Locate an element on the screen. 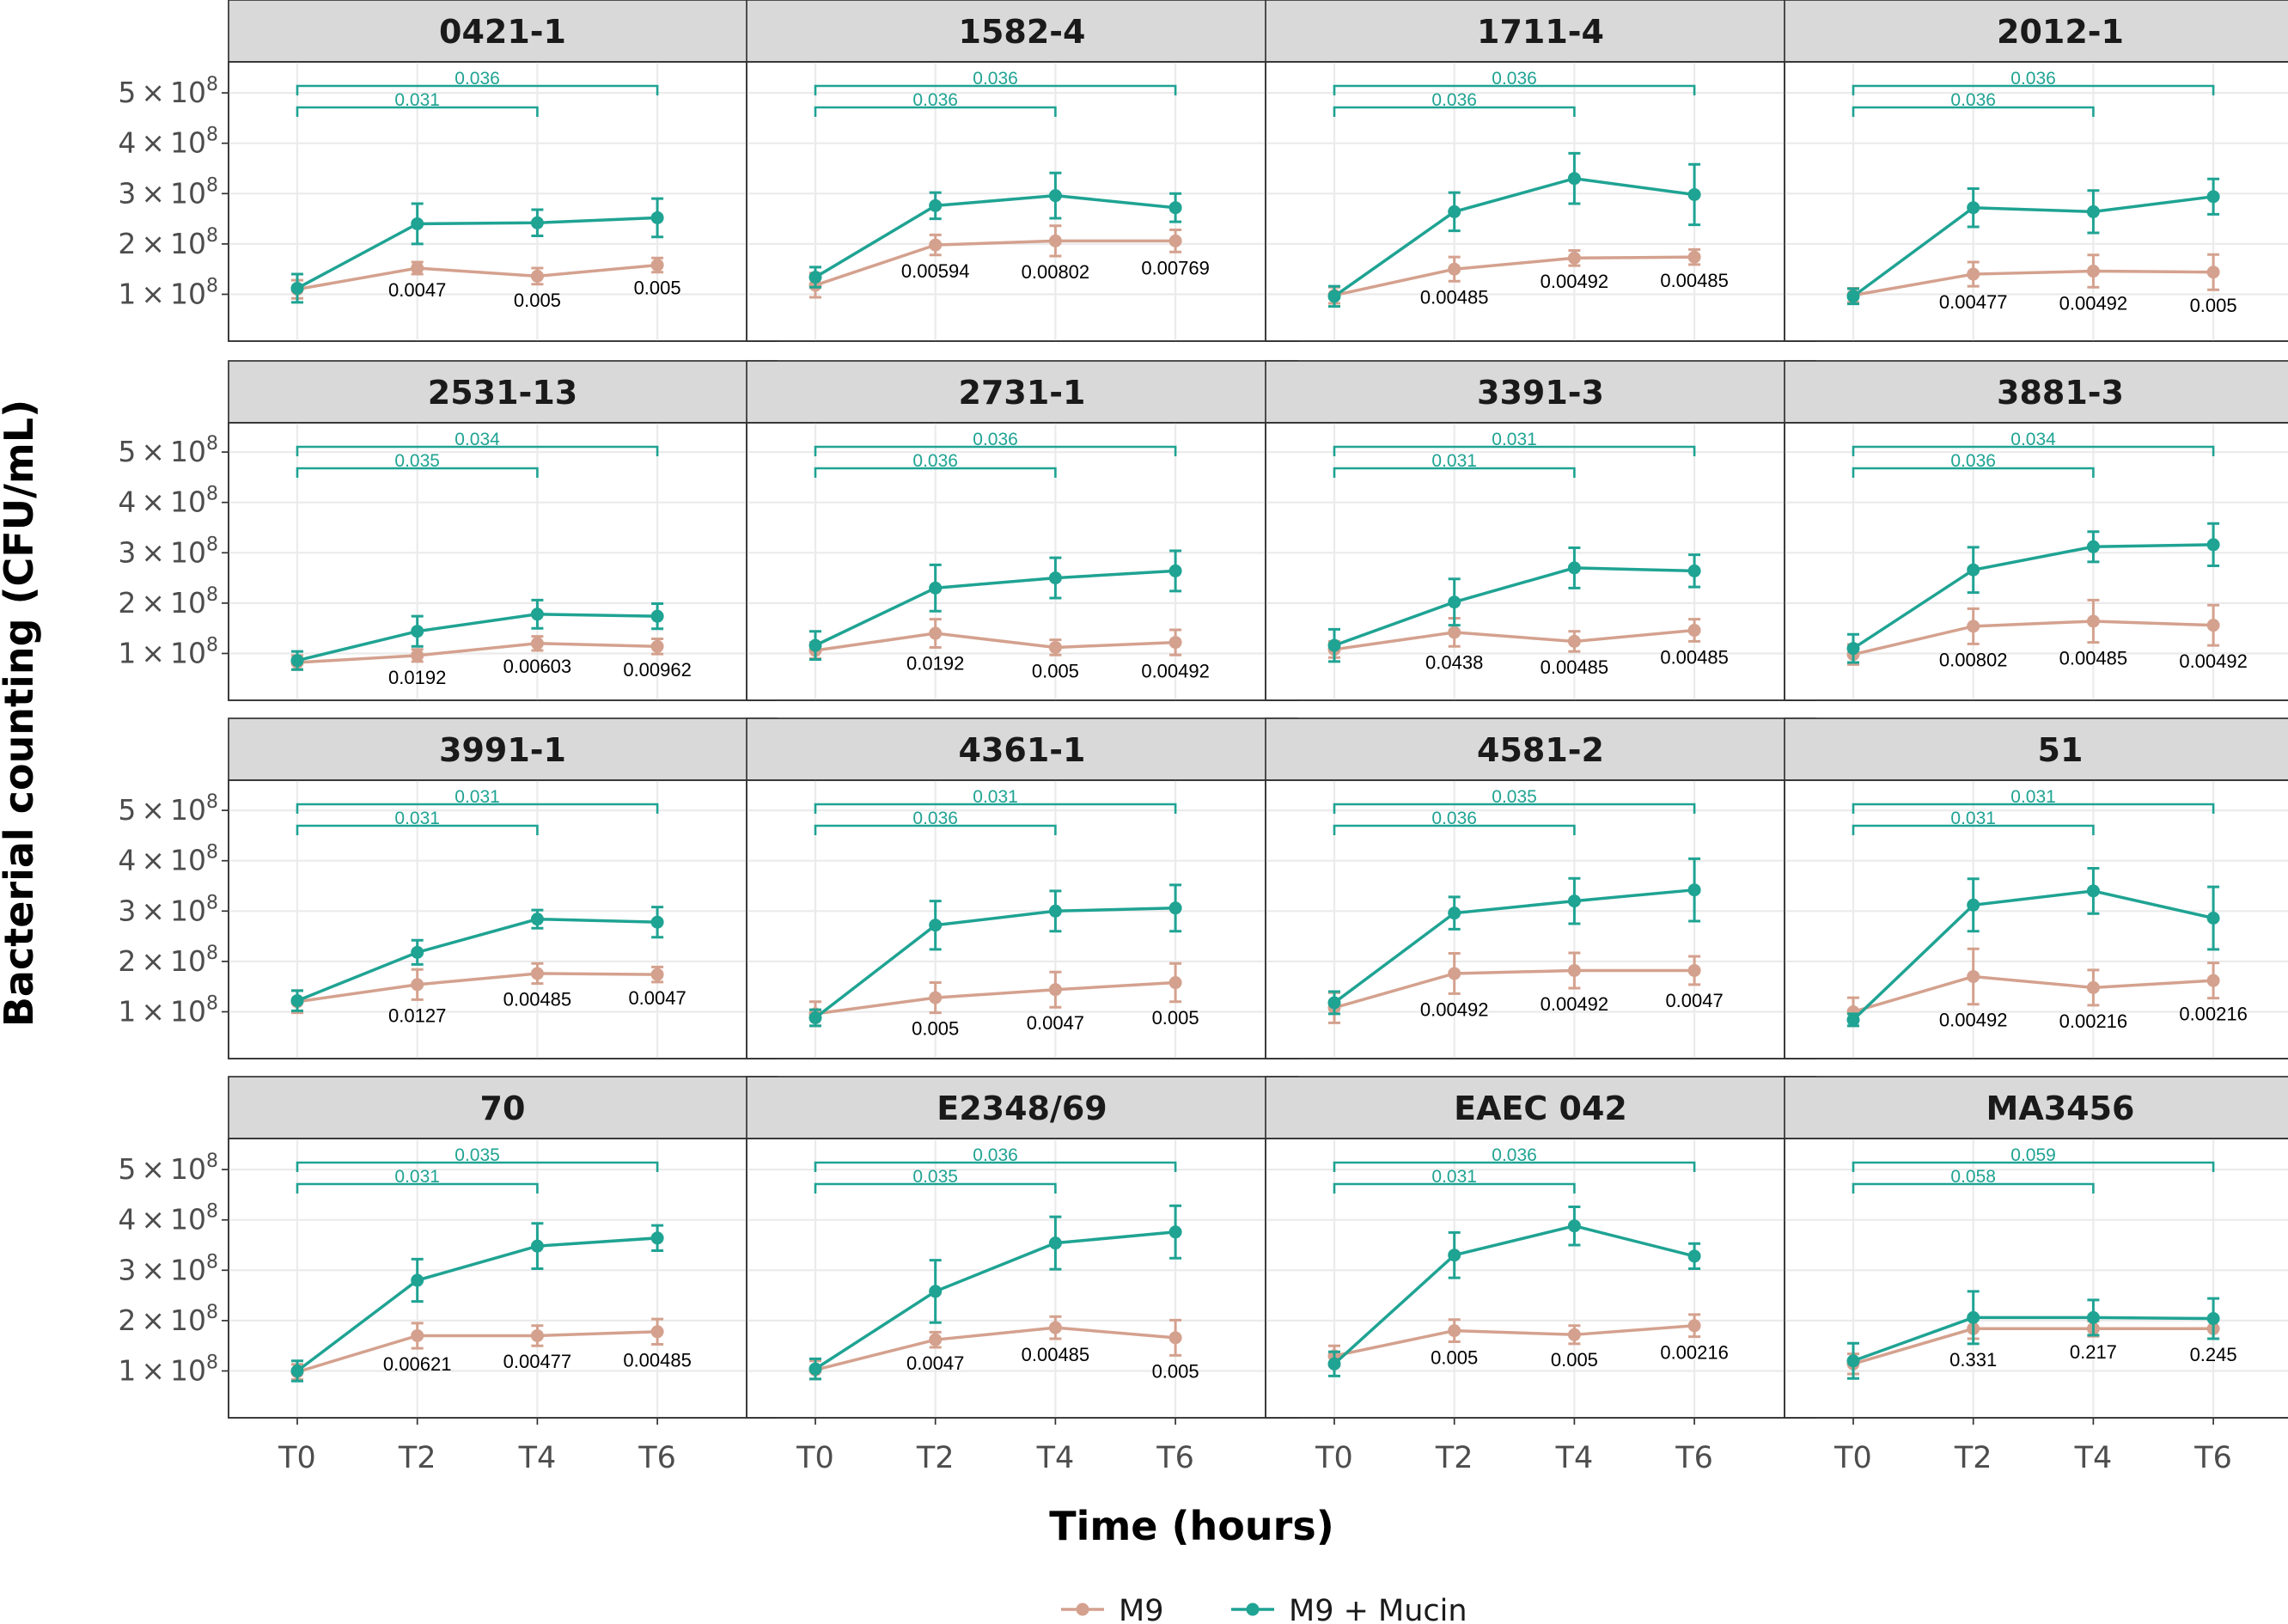 Image resolution: width=2288 pixels, height=1624 pixels. timepoint-pvalue: 0.00492 is located at coordinates (2213, 661).